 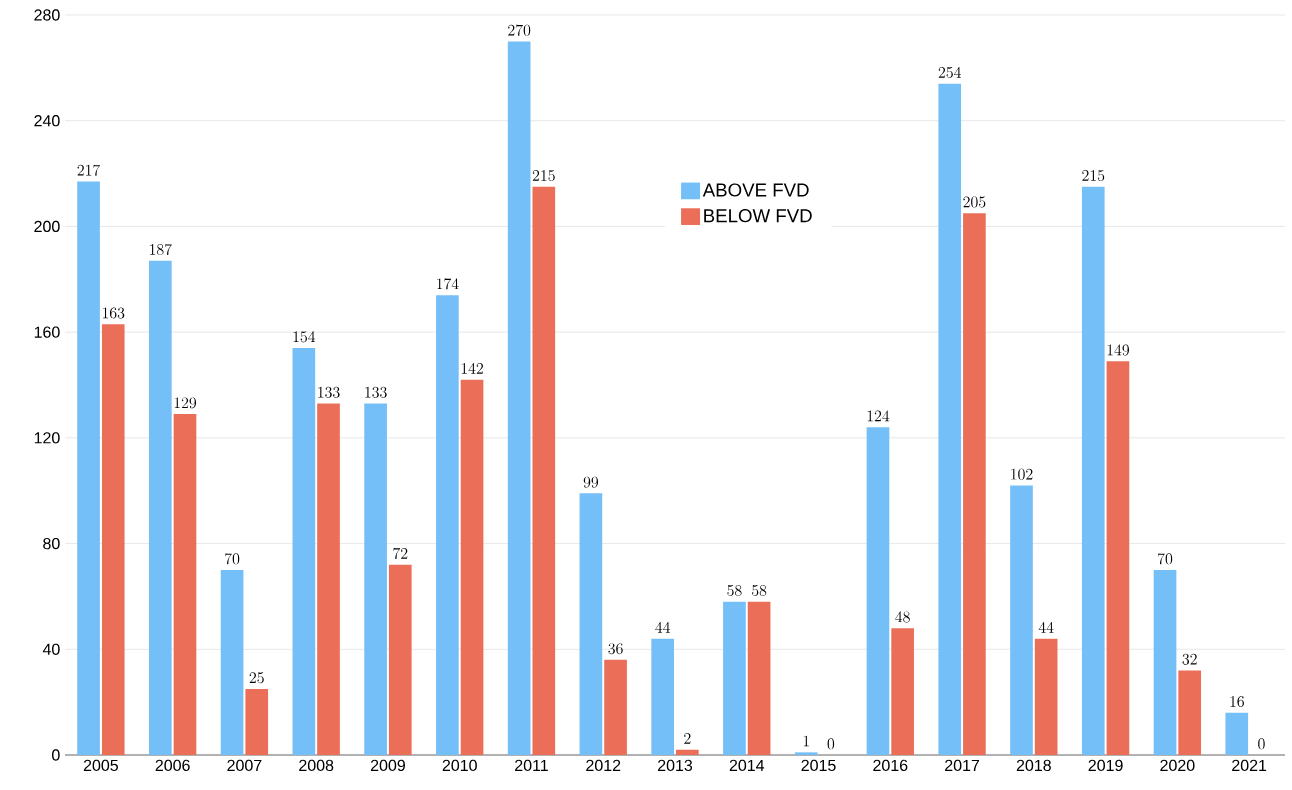 What do you see at coordinates (878, 416) in the screenshot?
I see `data-label: 124` at bounding box center [878, 416].